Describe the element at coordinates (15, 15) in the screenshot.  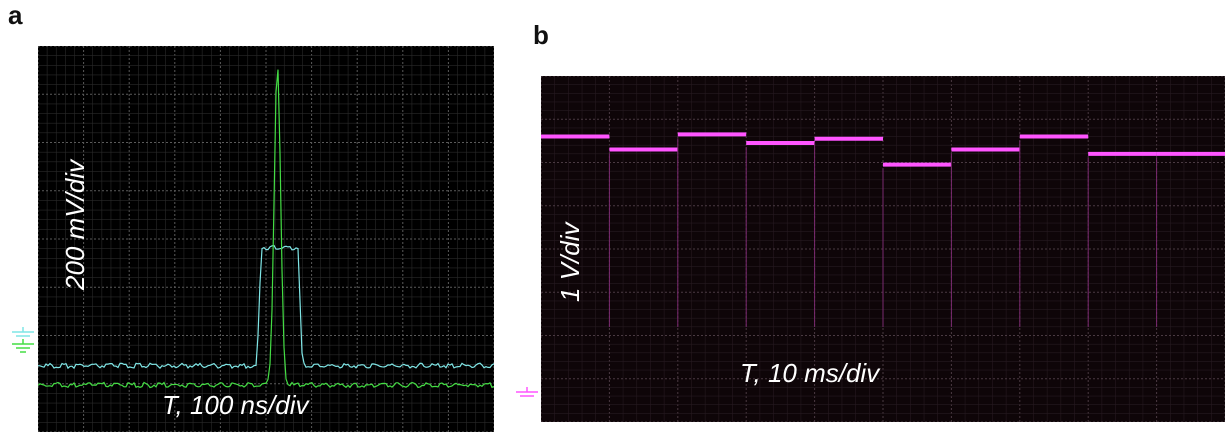
I see `panel-label-a: a` at that location.